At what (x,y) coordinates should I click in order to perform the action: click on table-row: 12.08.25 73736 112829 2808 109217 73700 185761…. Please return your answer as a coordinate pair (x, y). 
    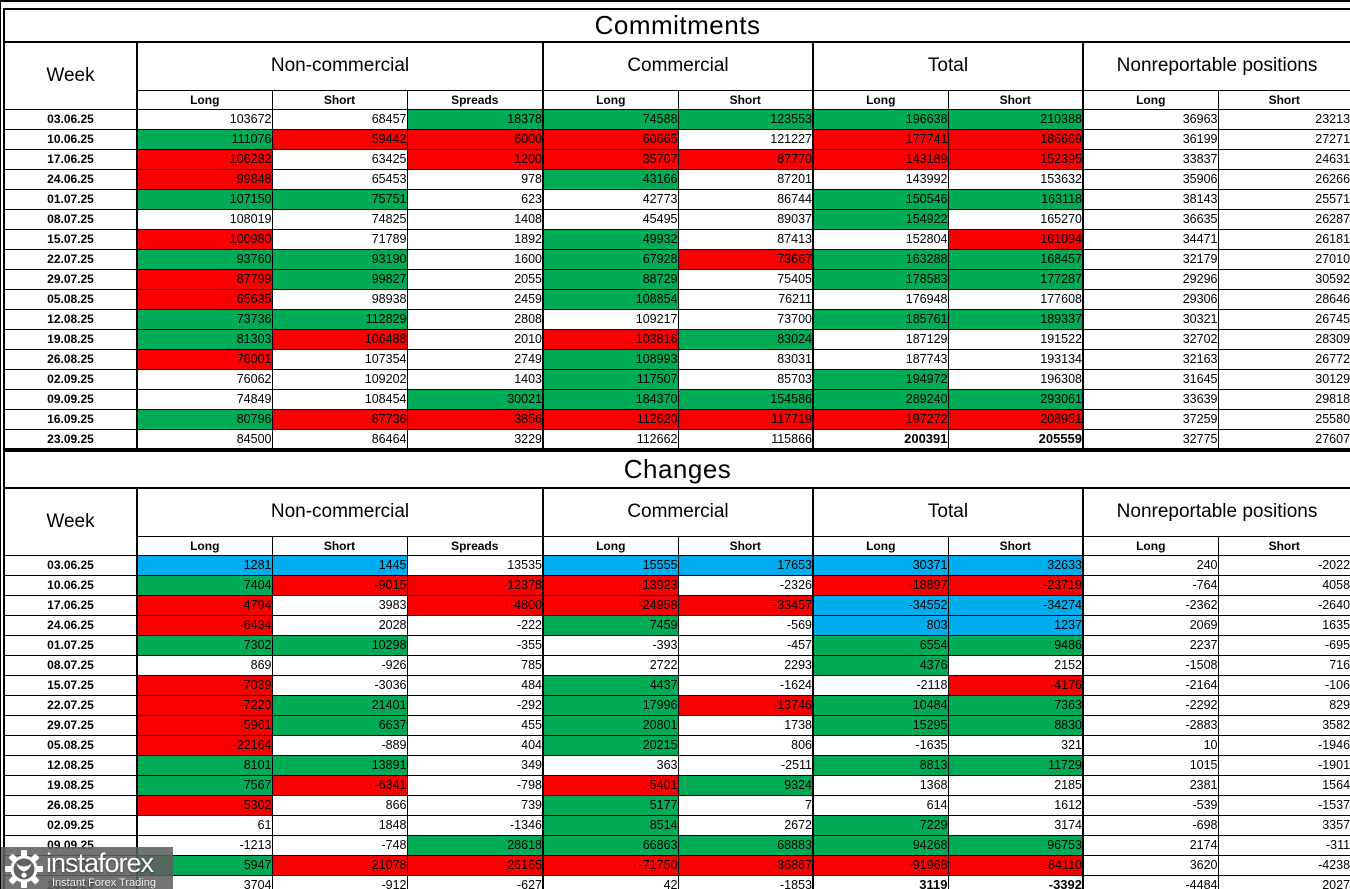
    Looking at the image, I should click on (676, 319).